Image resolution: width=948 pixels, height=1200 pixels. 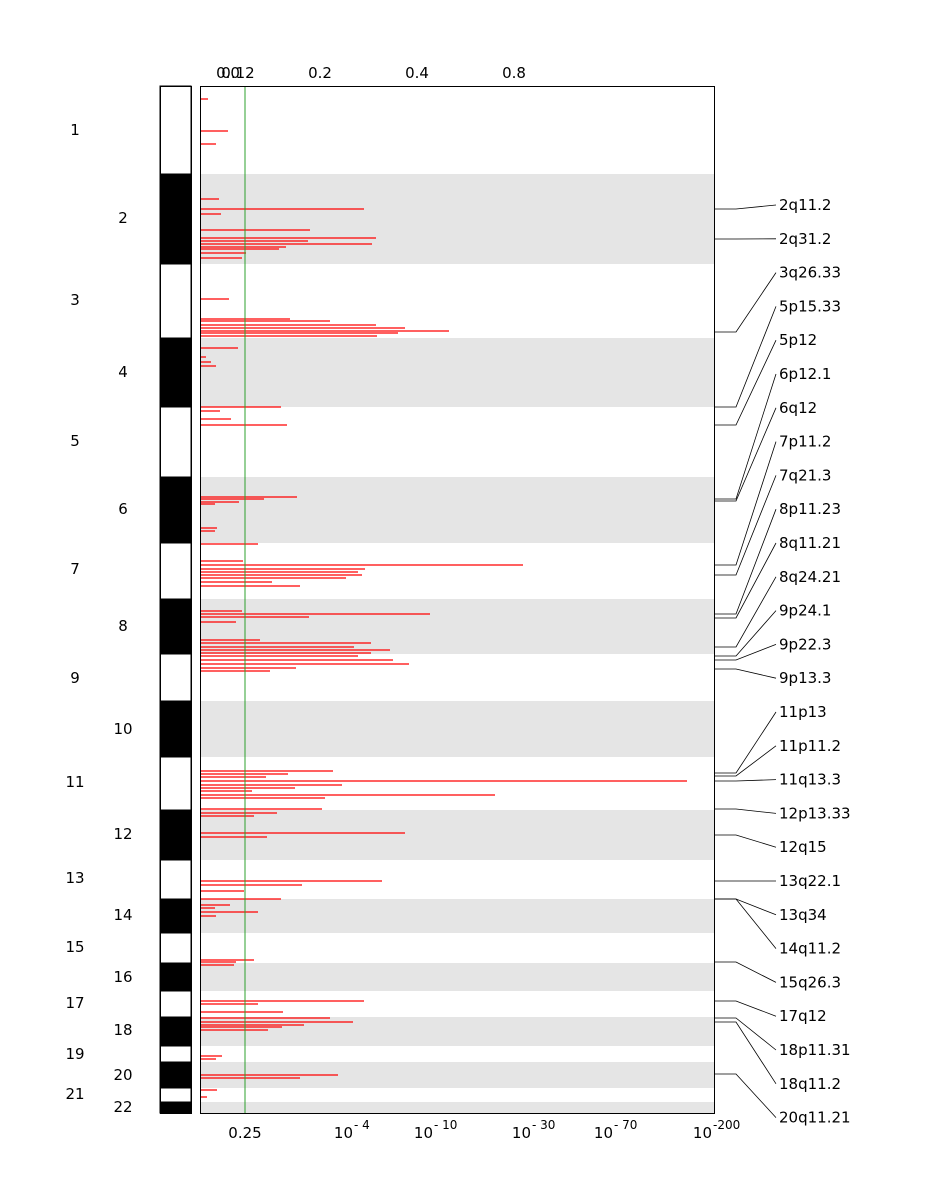 What do you see at coordinates (810, 577) in the screenshot?
I see `peak-label: 8q24.21` at bounding box center [810, 577].